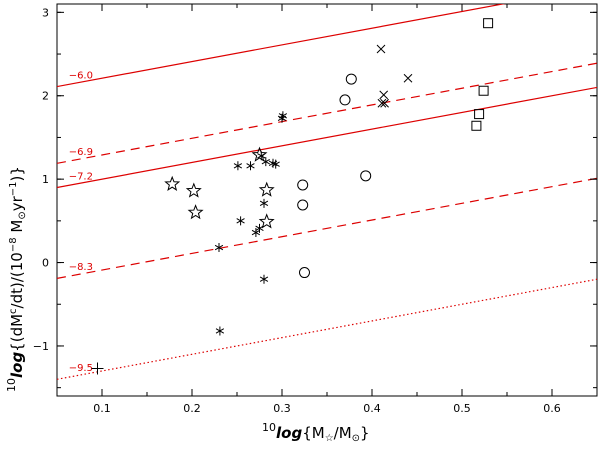 This screenshot has height=451, width=602. Describe the element at coordinates (13, 188) in the screenshot. I see `y-axis-title-sup3: −1` at that location.